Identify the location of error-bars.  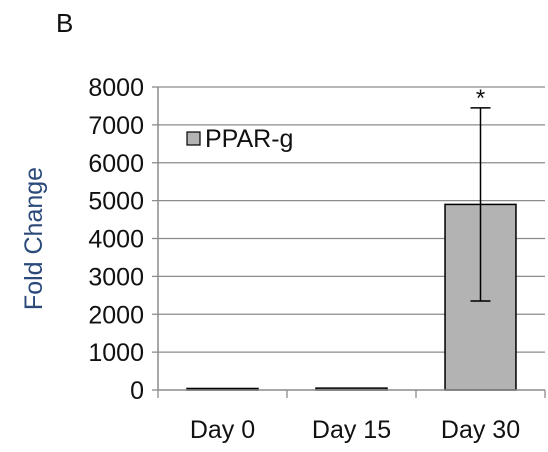
(480, 204).